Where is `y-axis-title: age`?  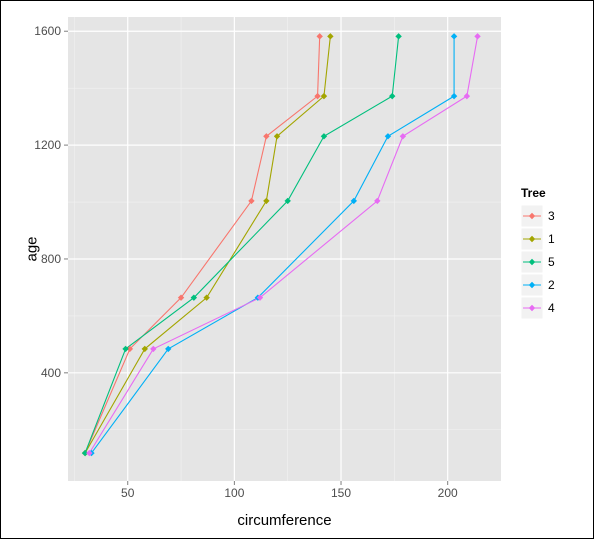
y-axis-title: age is located at coordinates (31, 248).